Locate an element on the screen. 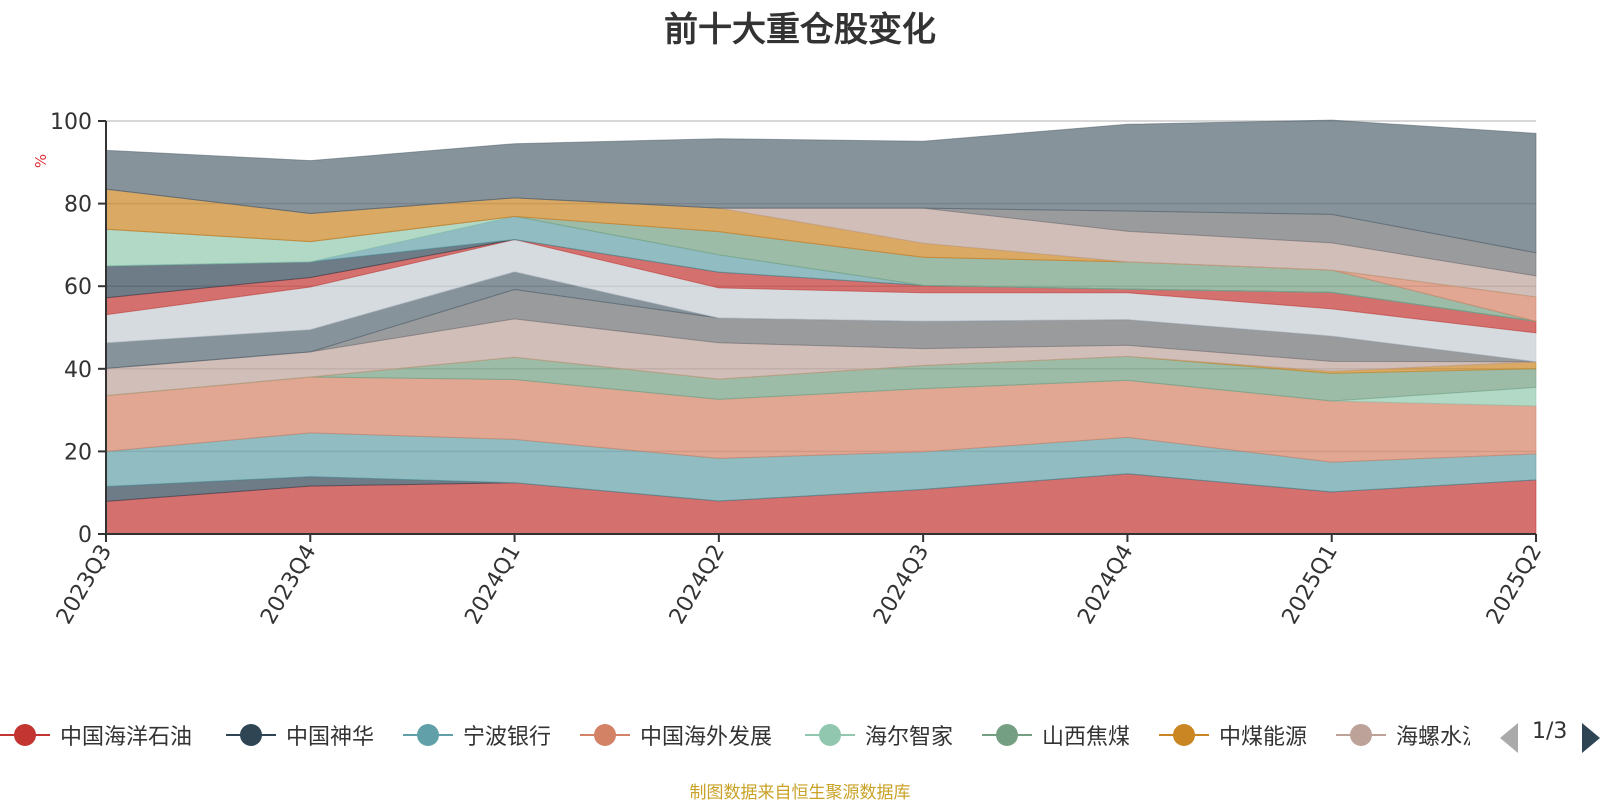  x-tick-label: 2024Q1 is located at coordinates (492, 585).